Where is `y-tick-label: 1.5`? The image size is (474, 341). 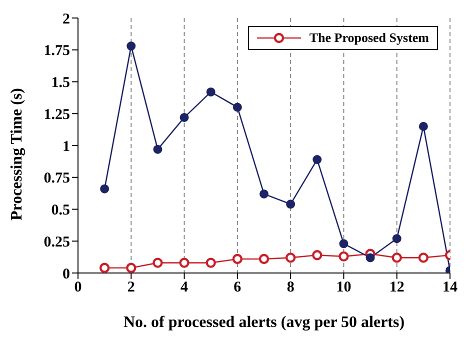
y-tick-label: 1.5 is located at coordinates (60, 83).